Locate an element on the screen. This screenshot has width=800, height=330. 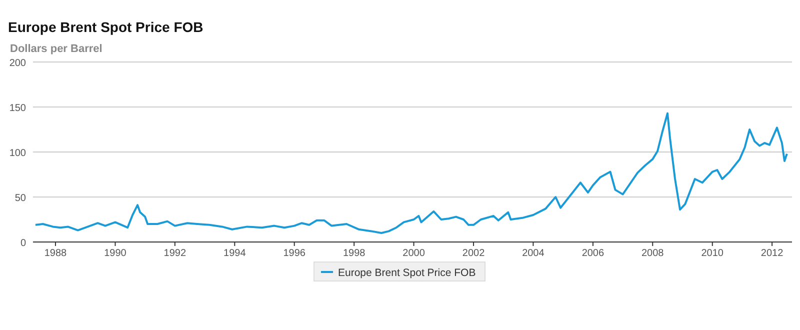
x-tick-label: 1994 is located at coordinates (235, 253).